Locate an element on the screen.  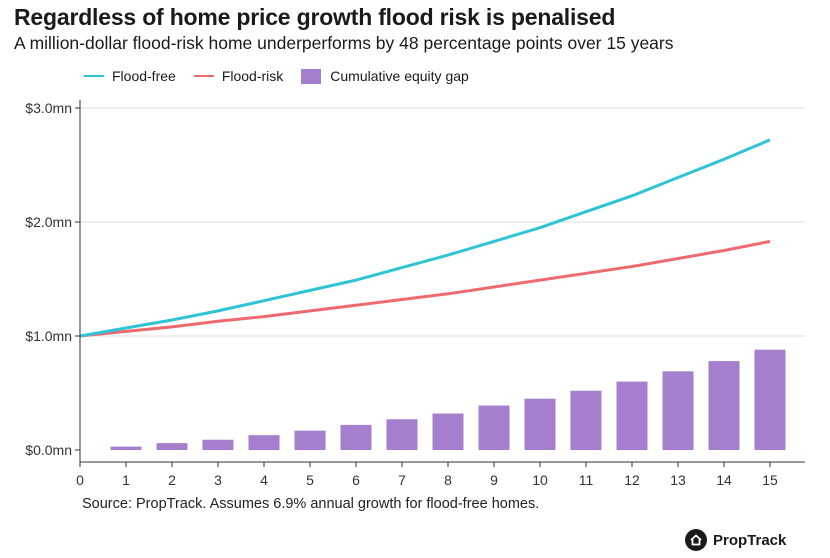
x-tick-label: 5 is located at coordinates (310, 480).